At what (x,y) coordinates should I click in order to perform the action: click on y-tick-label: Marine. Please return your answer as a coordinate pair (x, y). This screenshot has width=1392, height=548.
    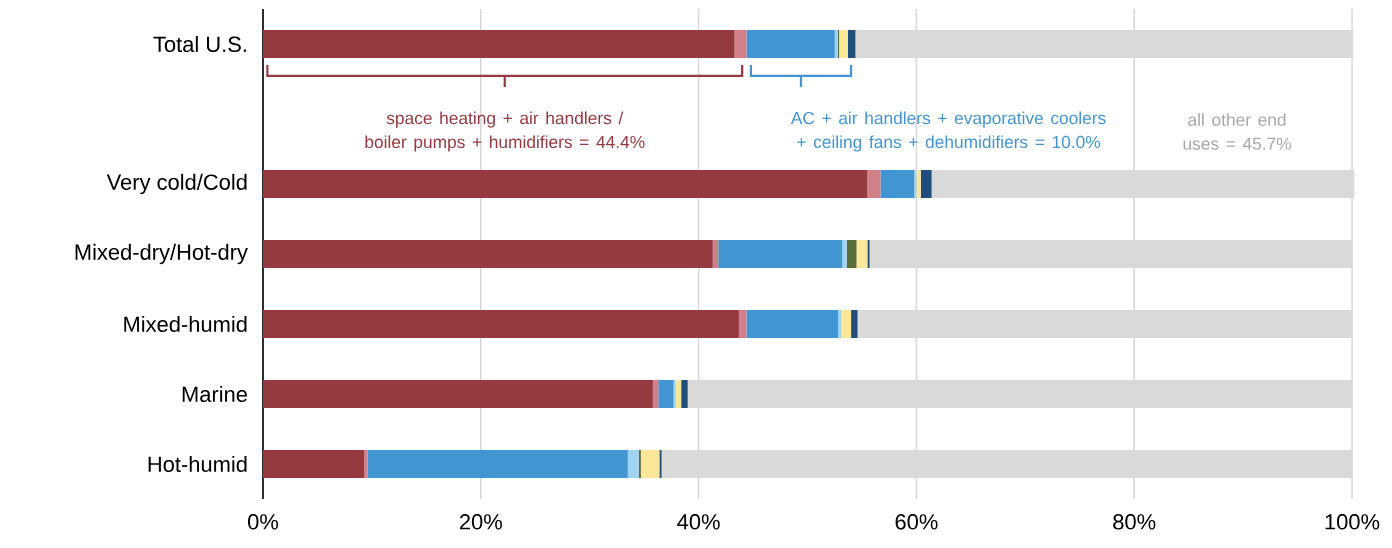
    Looking at the image, I should click on (214, 394).